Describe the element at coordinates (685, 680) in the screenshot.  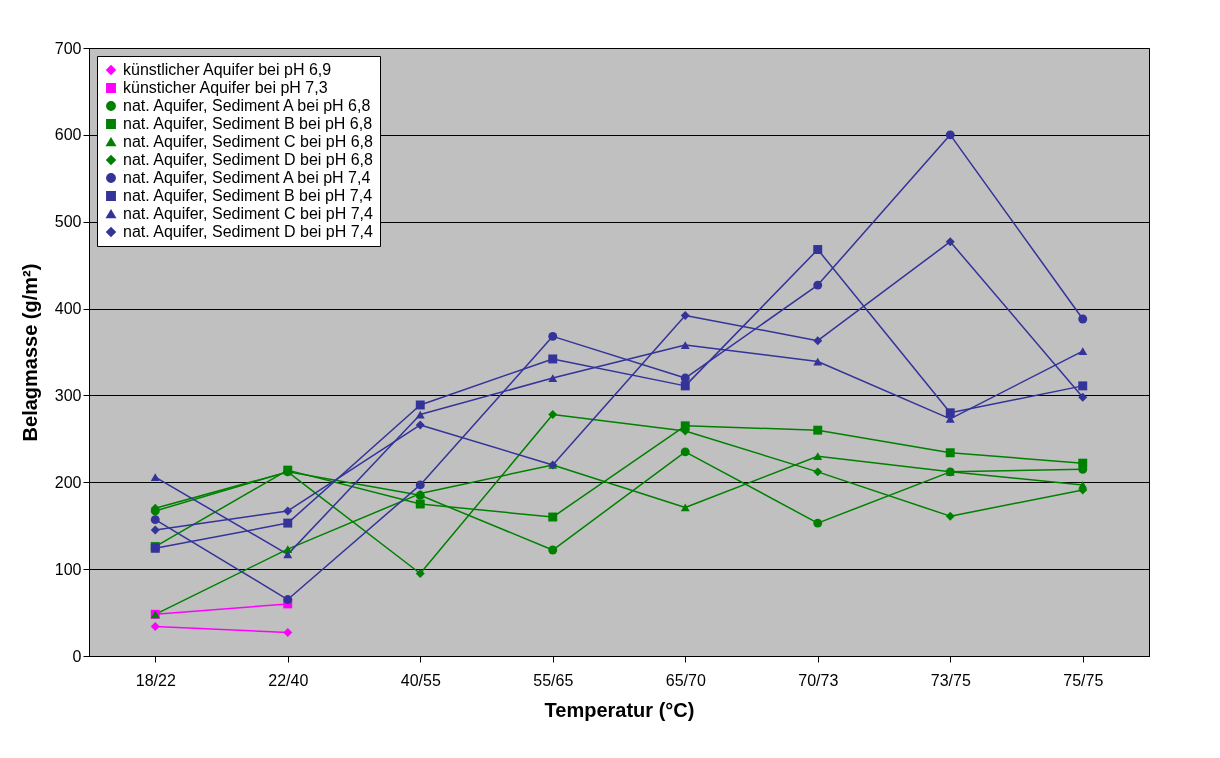
I see `x-tick-label: 65/70` at that location.